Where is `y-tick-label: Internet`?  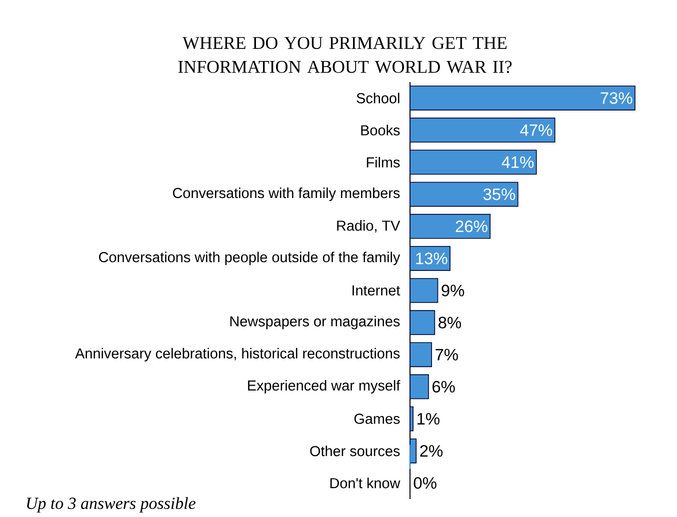 y-tick-label: Internet is located at coordinates (376, 290).